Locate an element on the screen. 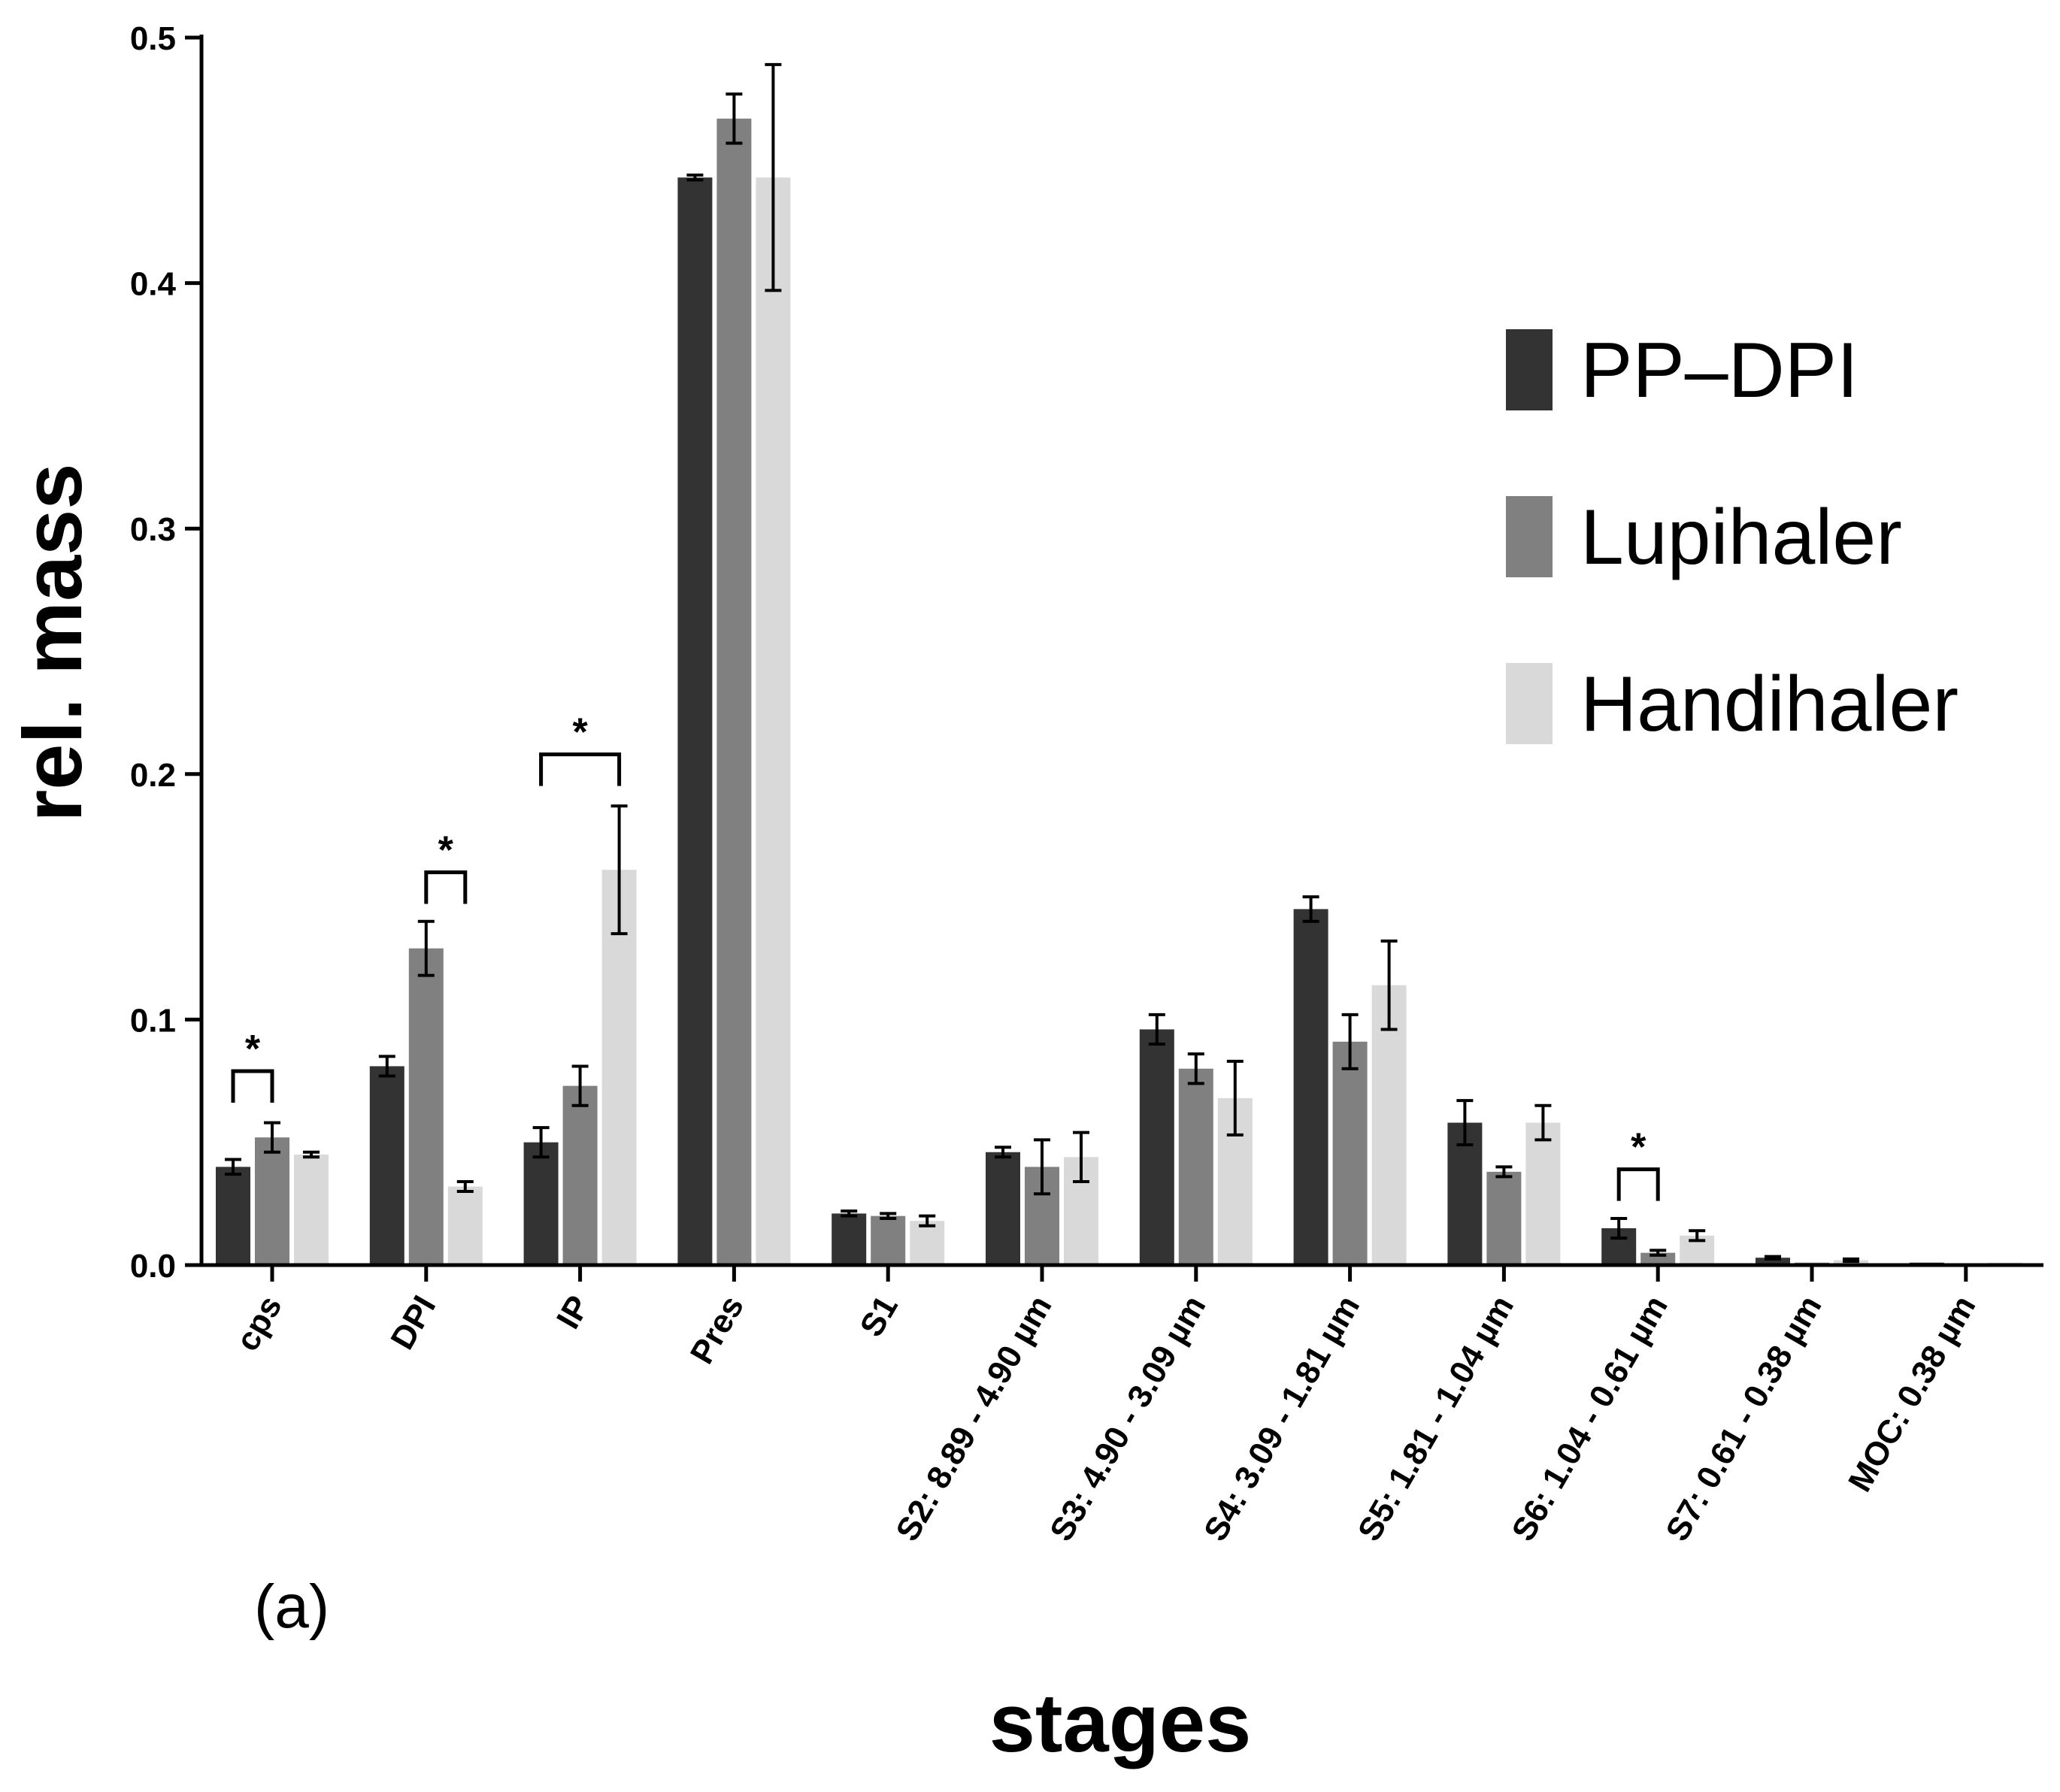 The width and height of the screenshot is (2060, 1792). x-tick-label: S3: 4.90 - 3.09 µm is located at coordinates (1128, 1419).